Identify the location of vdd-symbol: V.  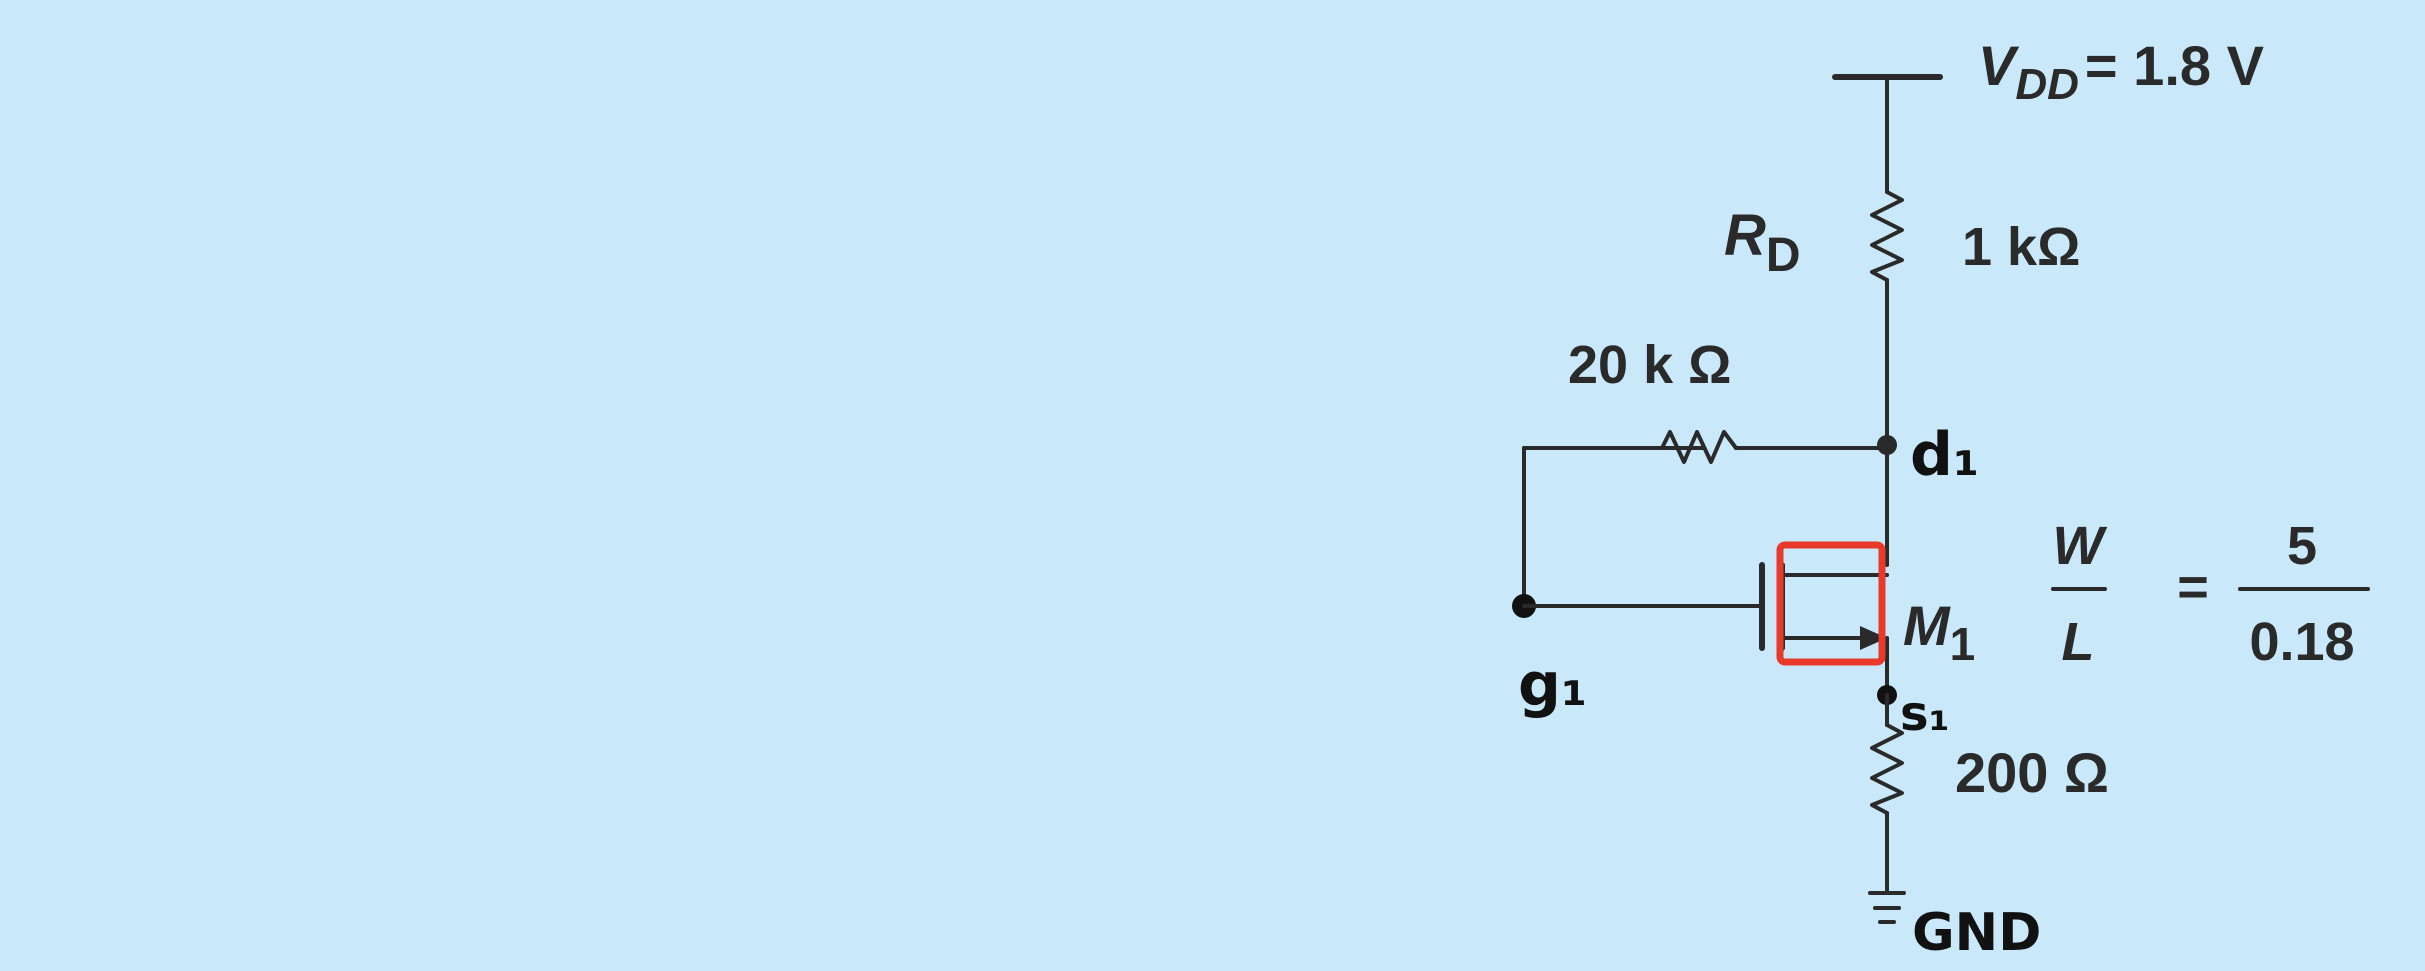
(1999, 65).